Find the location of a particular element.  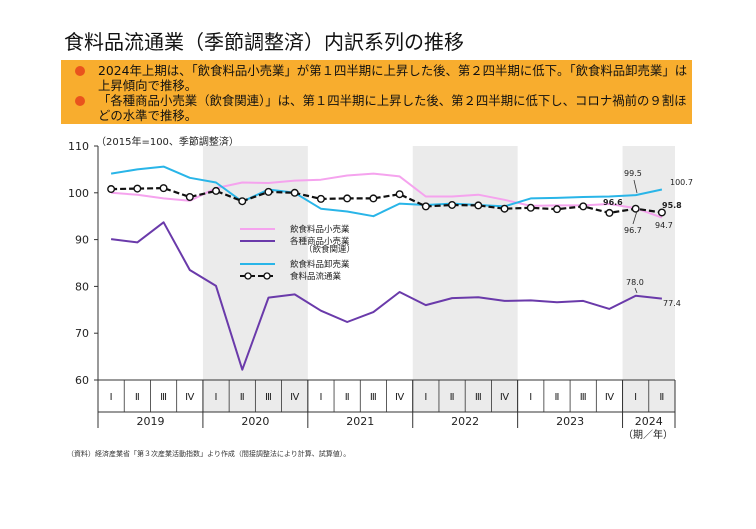

data-label: 77.4 is located at coordinates (672, 303).